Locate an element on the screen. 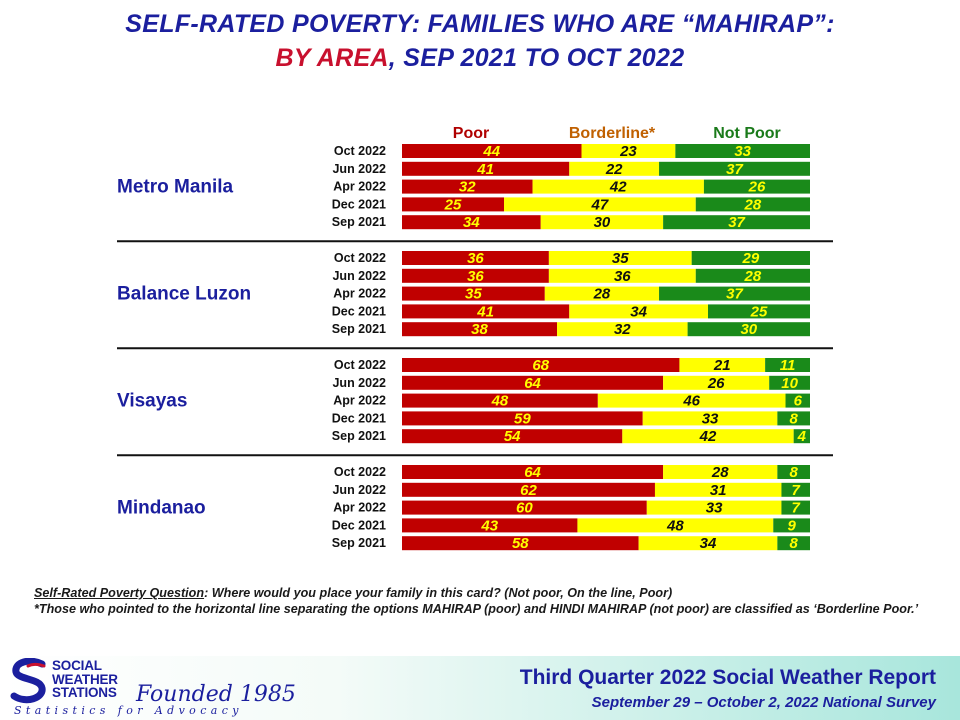  value-label-borderline: 22 is located at coordinates (614, 169).